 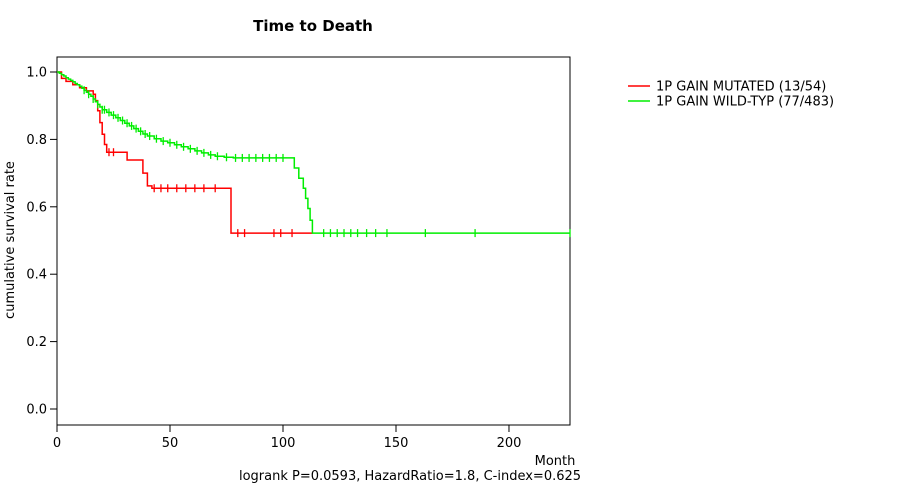 I want to click on legend-label-1: 1P GAIN WILD-TYP (77/483), so click(x=745, y=102).